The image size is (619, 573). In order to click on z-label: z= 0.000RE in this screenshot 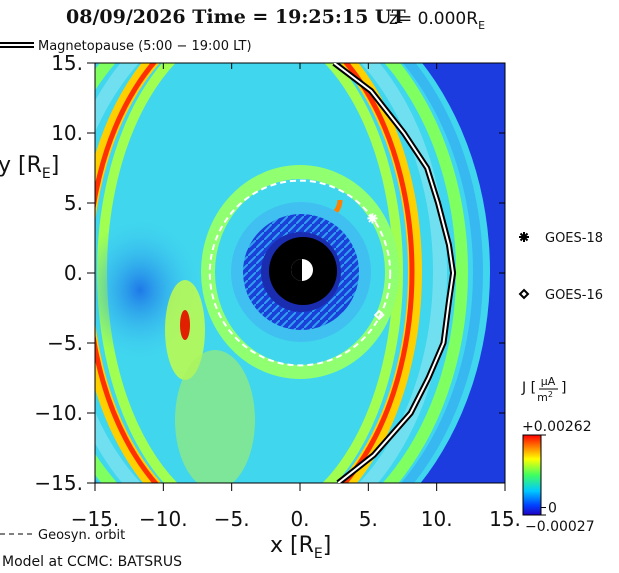, I will do `click(437, 20)`.